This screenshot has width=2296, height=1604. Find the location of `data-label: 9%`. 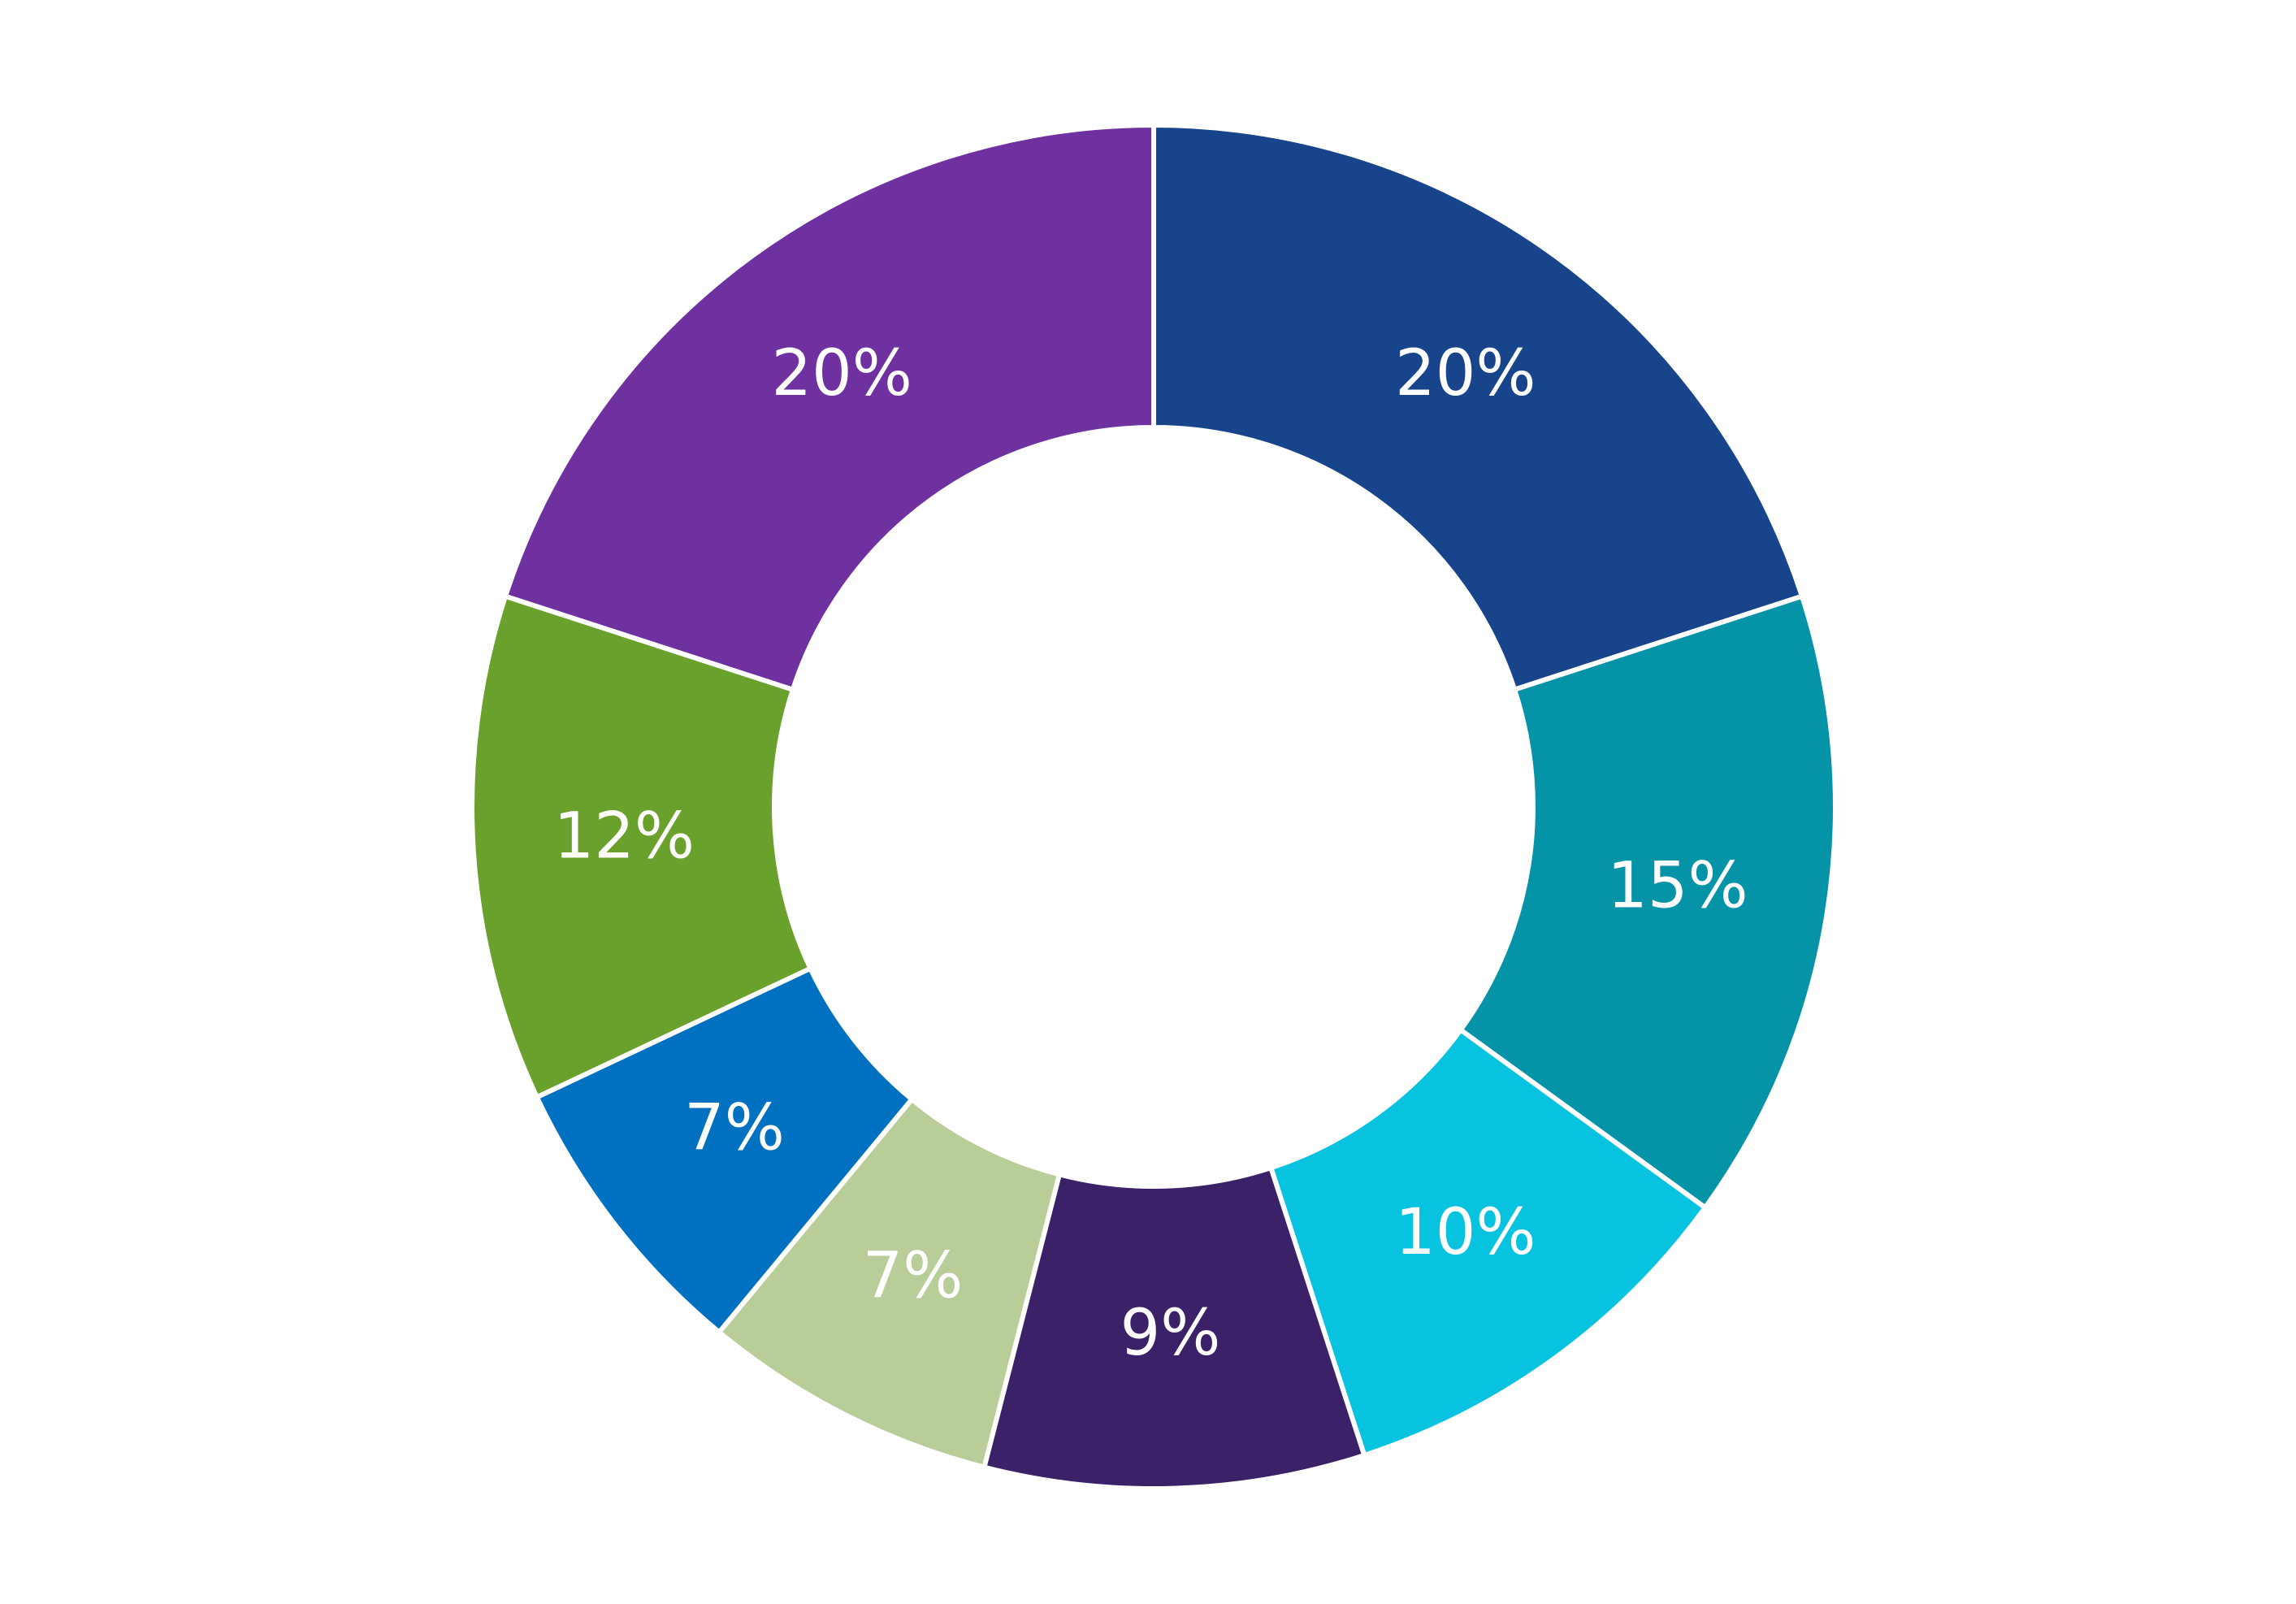

data-label: 9% is located at coordinates (1170, 1333).